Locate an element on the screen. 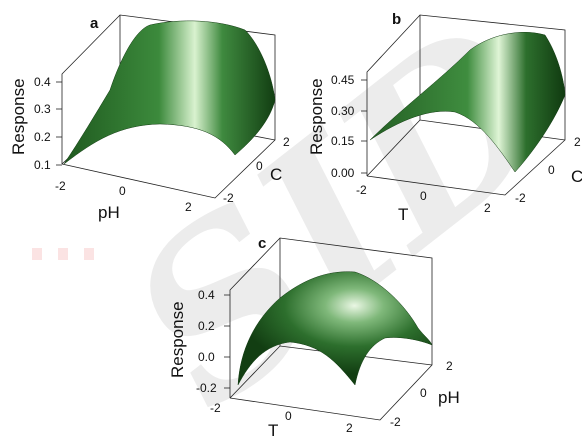 The height and width of the screenshot is (437, 582). panel-a-x-label: pH is located at coordinates (109, 212).